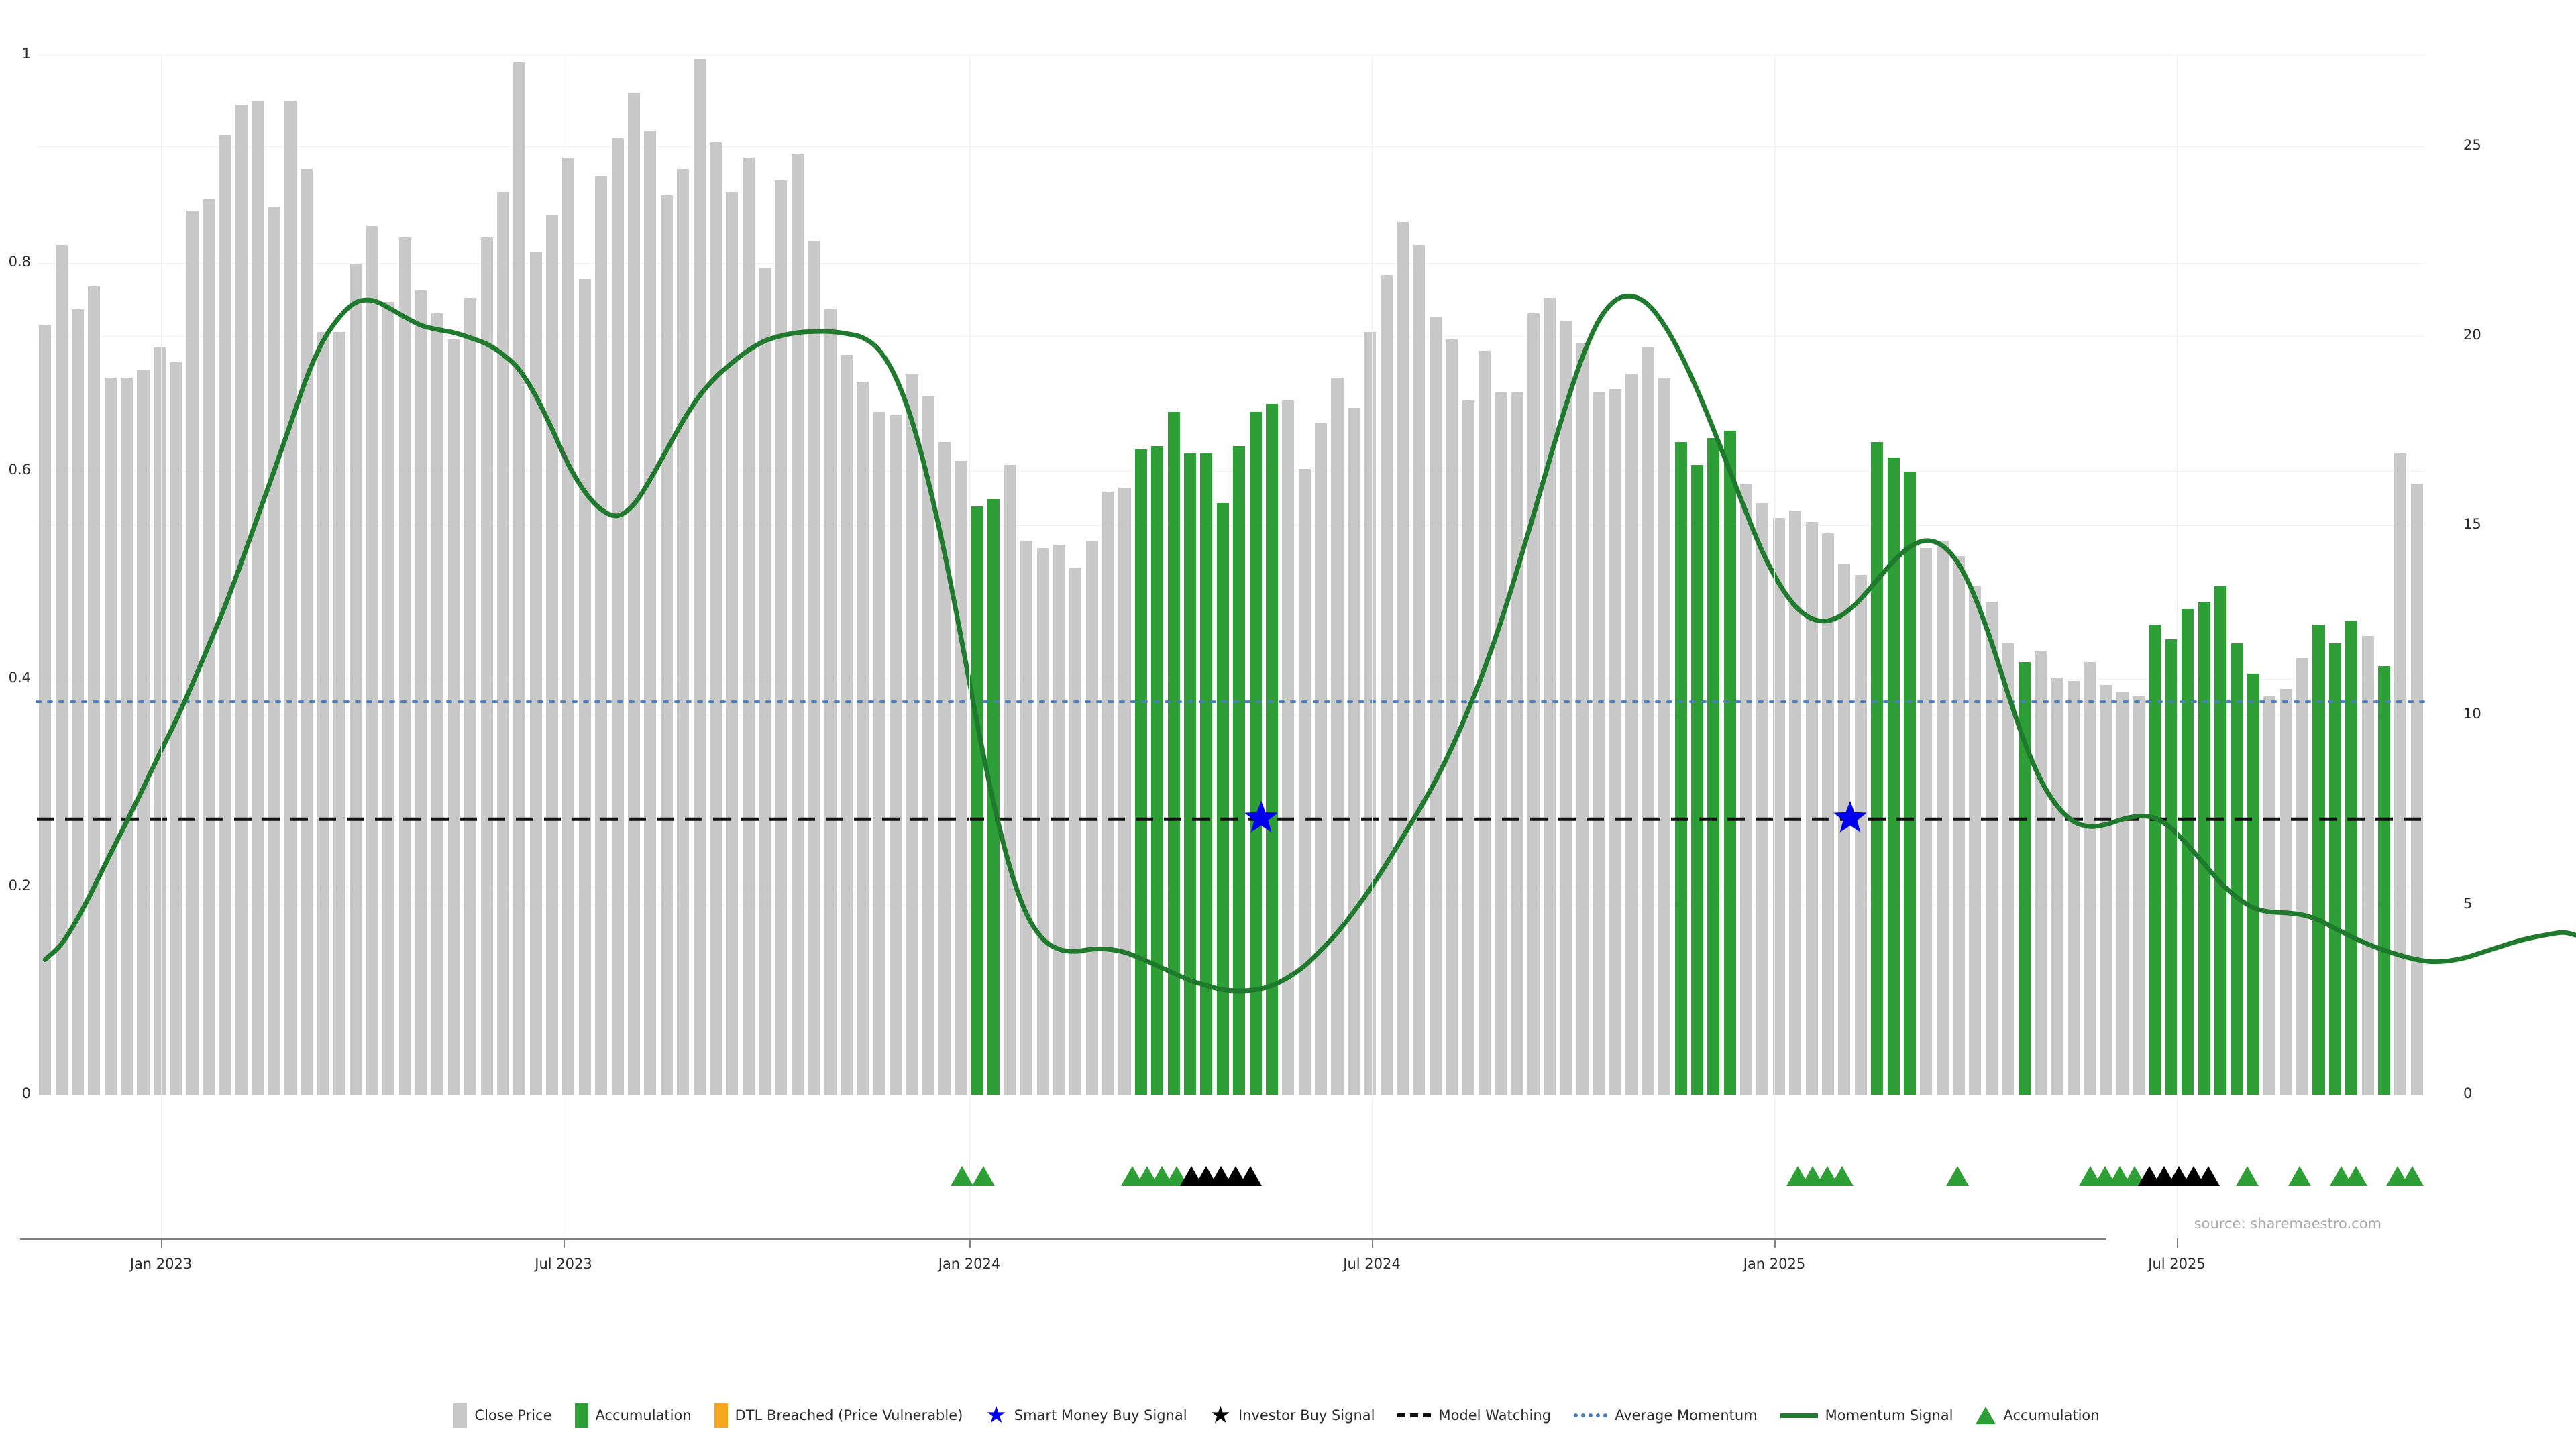  I want to click on x-axis-line, so click(1063, 1239).